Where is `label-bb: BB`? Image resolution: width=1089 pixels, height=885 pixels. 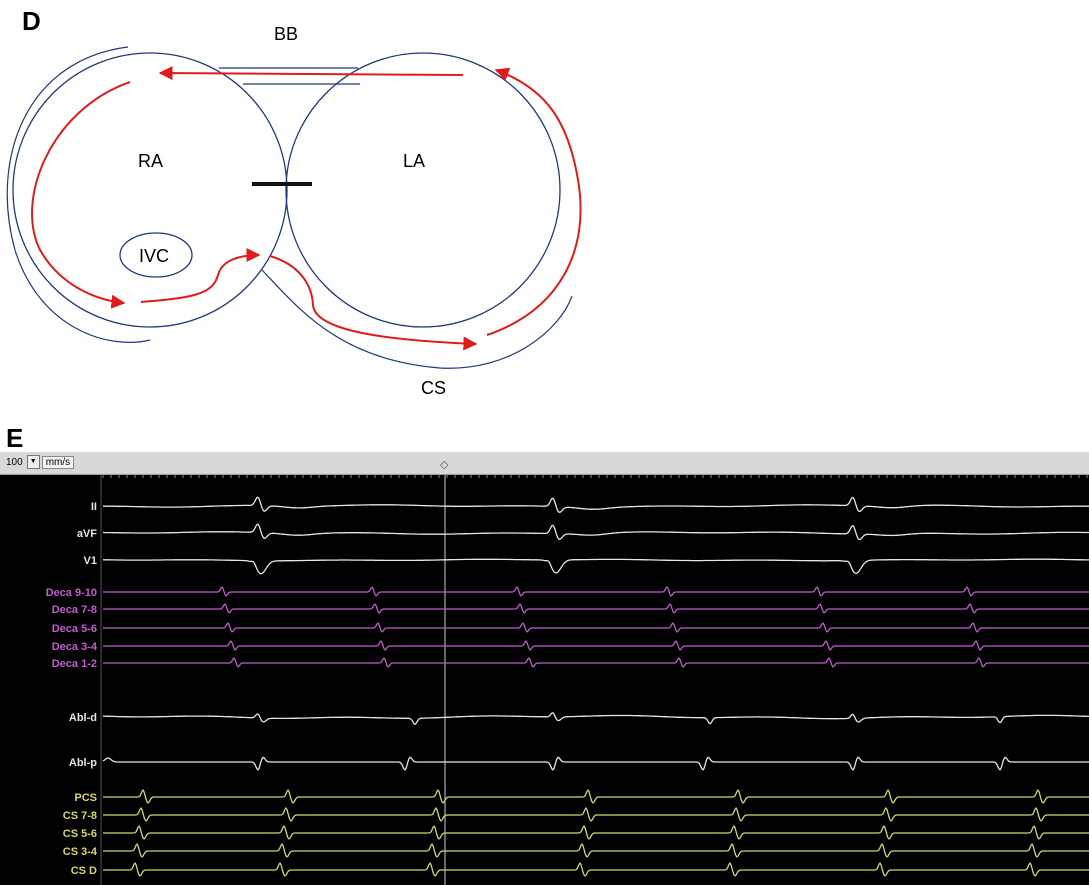
label-bb: BB is located at coordinates (286, 34).